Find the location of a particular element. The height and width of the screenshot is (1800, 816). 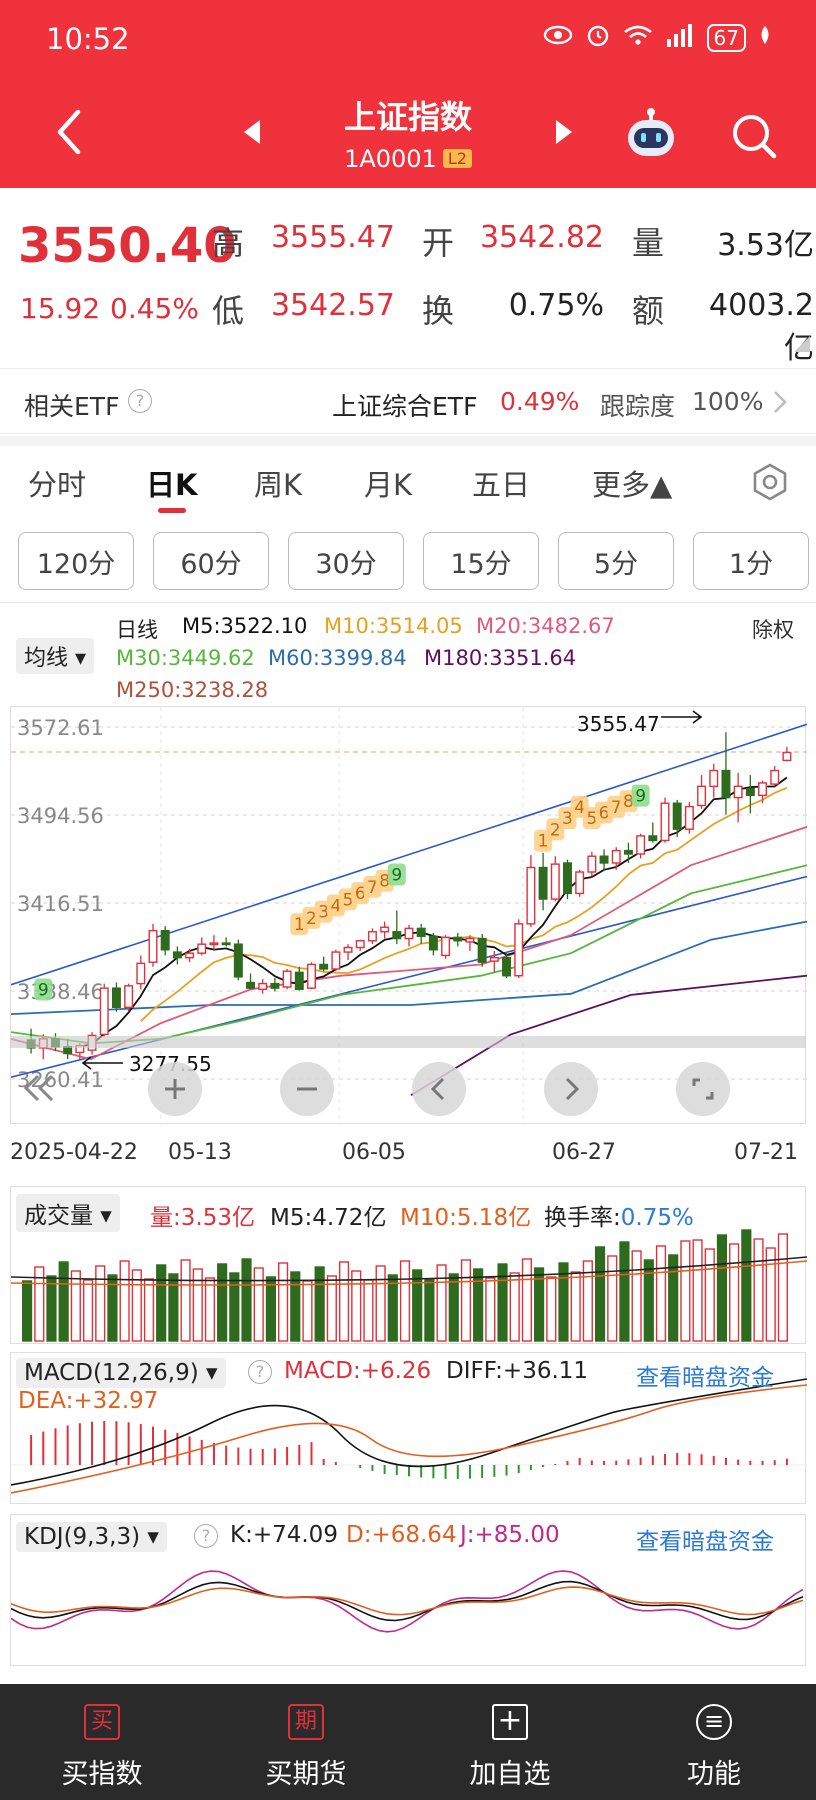

prev-index-button is located at coordinates (252, 132).